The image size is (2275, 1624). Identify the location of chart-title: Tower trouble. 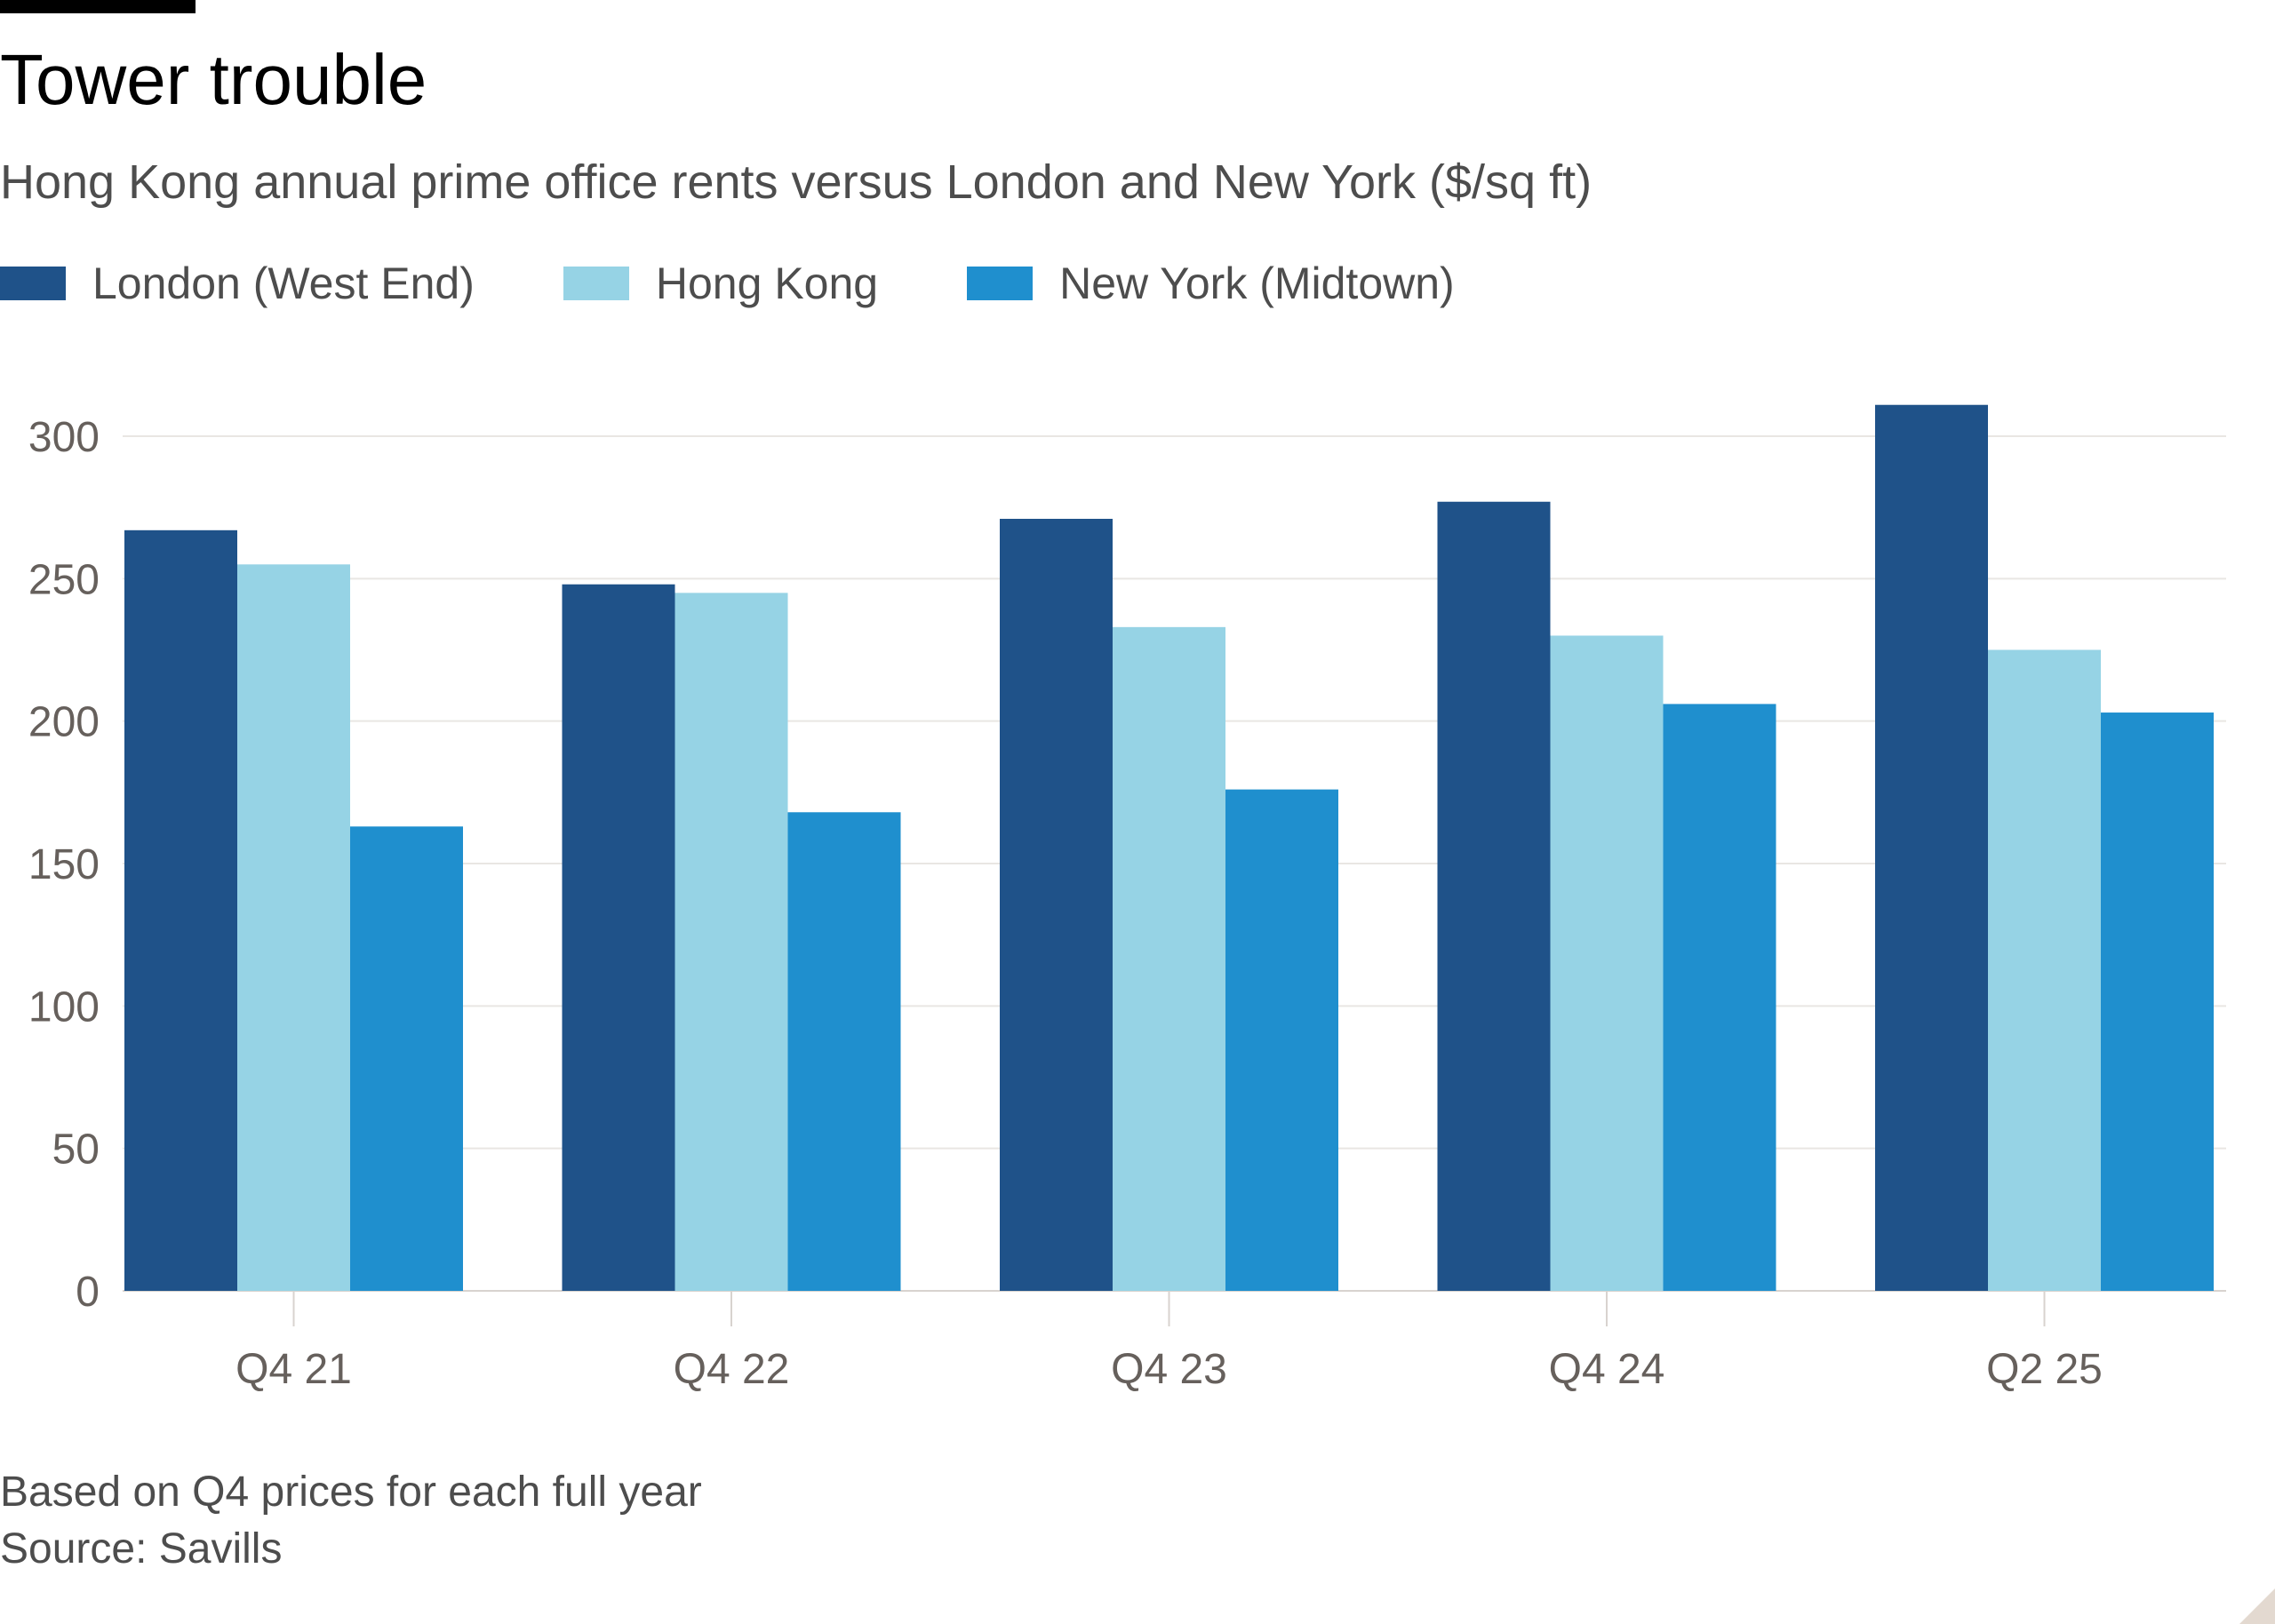
(213, 79).